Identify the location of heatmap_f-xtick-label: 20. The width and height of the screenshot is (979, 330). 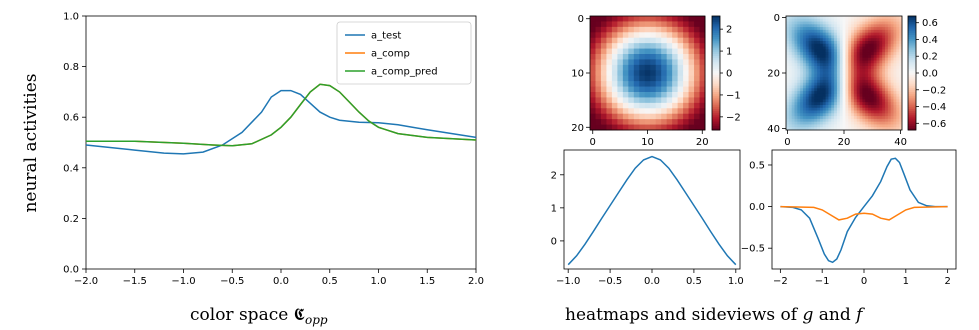
(844, 142).